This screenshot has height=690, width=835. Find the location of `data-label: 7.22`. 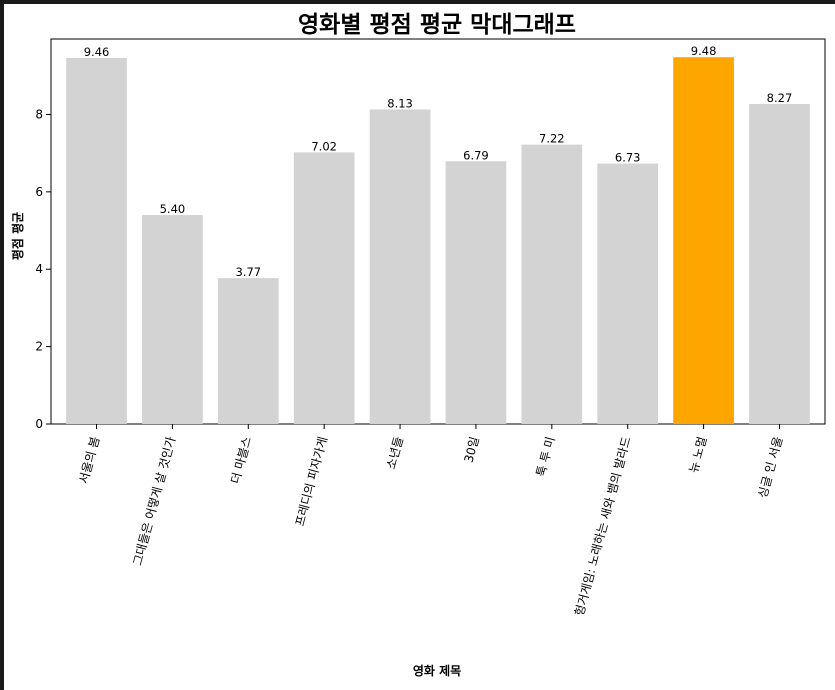

data-label: 7.22 is located at coordinates (552, 139).